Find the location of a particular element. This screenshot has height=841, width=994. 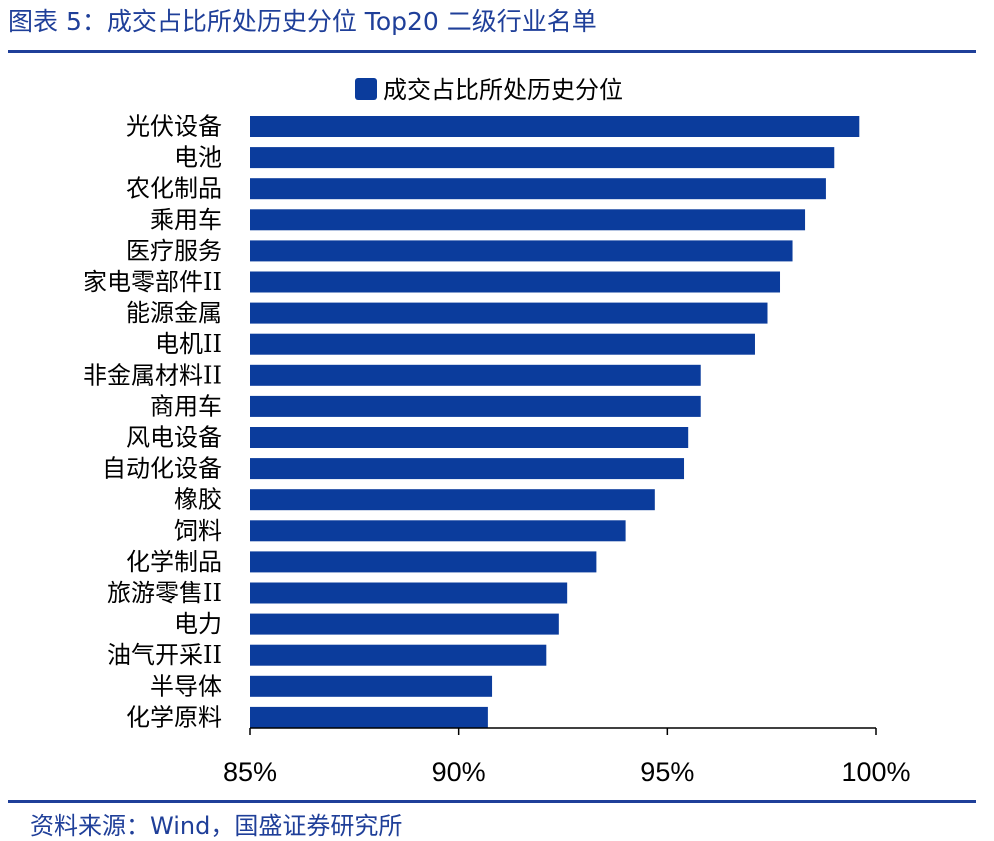

x-tick-label: 95% is located at coordinates (667, 772).